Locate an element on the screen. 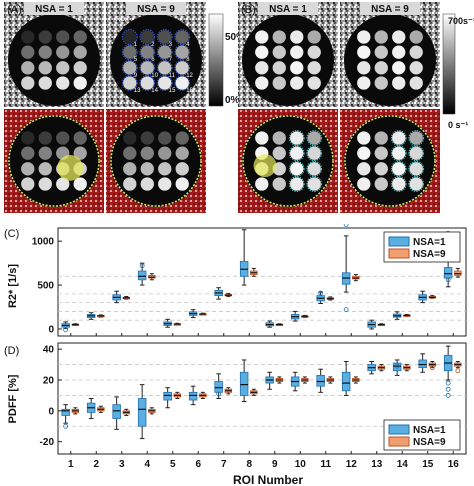  x-tick-label: 11 is located at coordinates (325, 464).